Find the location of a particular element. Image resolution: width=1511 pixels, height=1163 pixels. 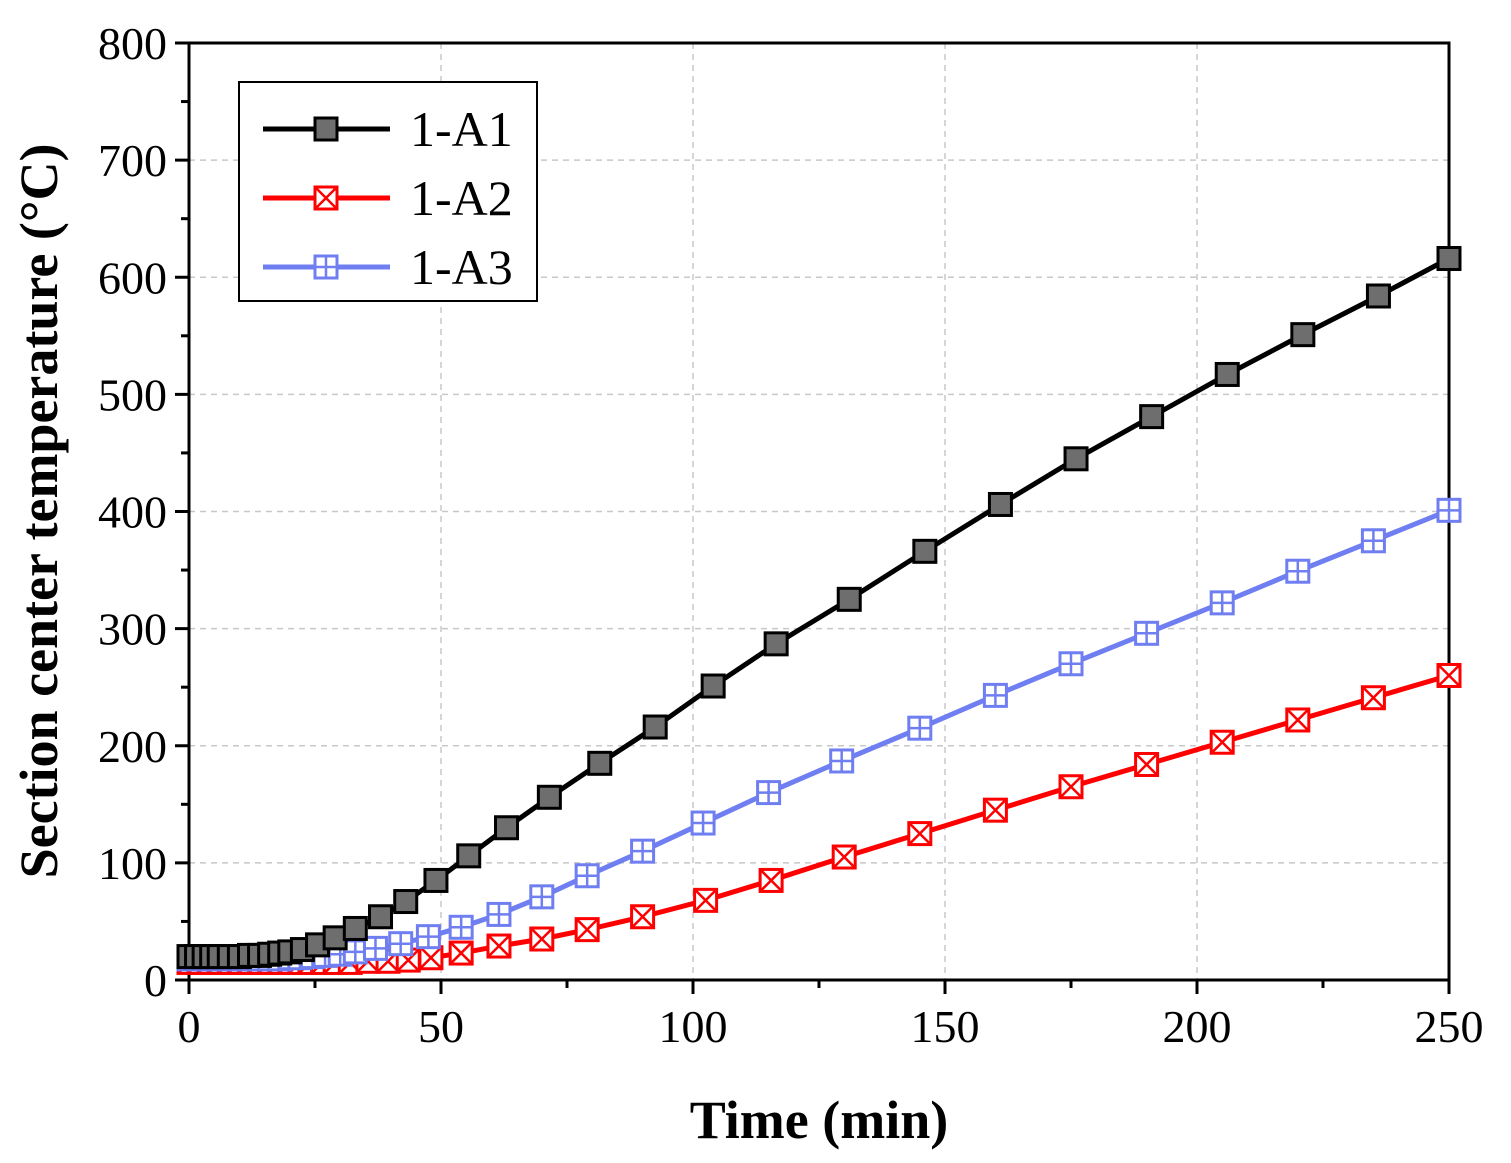

y-tick-label: 600 is located at coordinates (132, 277).